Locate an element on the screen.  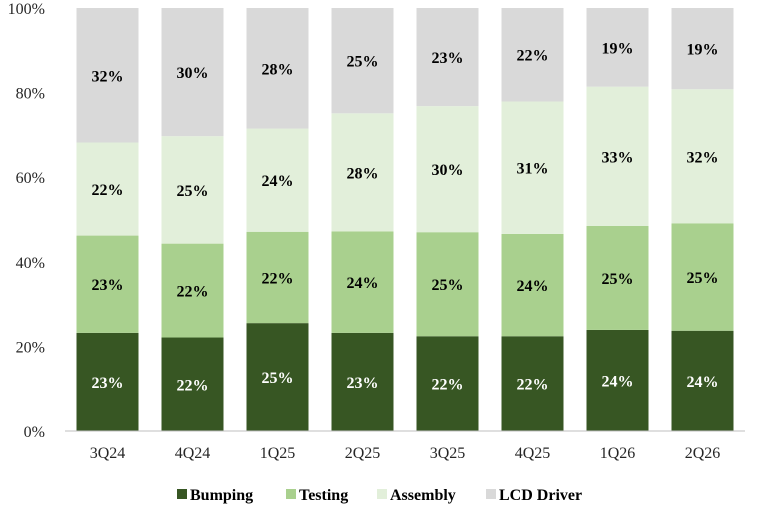
y-tick-label: 60% is located at coordinates (30, 178).